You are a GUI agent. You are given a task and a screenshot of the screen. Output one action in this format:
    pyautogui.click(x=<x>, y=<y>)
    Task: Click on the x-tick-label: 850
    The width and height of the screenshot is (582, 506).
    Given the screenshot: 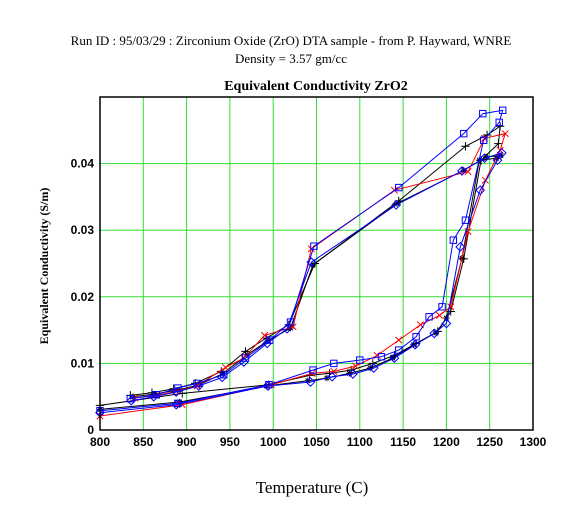 What is the action you would take?
    pyautogui.click(x=143, y=442)
    